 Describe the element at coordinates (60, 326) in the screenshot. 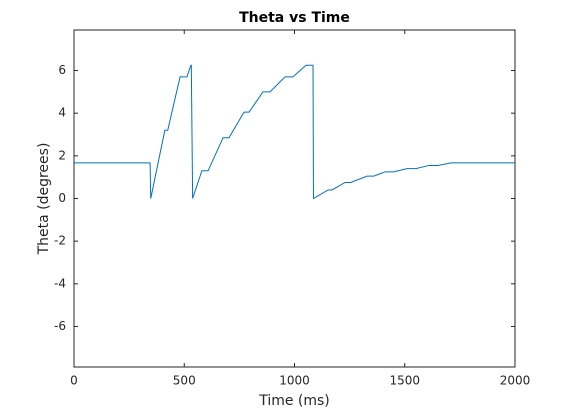

I see `y-tick-label: -6` at that location.